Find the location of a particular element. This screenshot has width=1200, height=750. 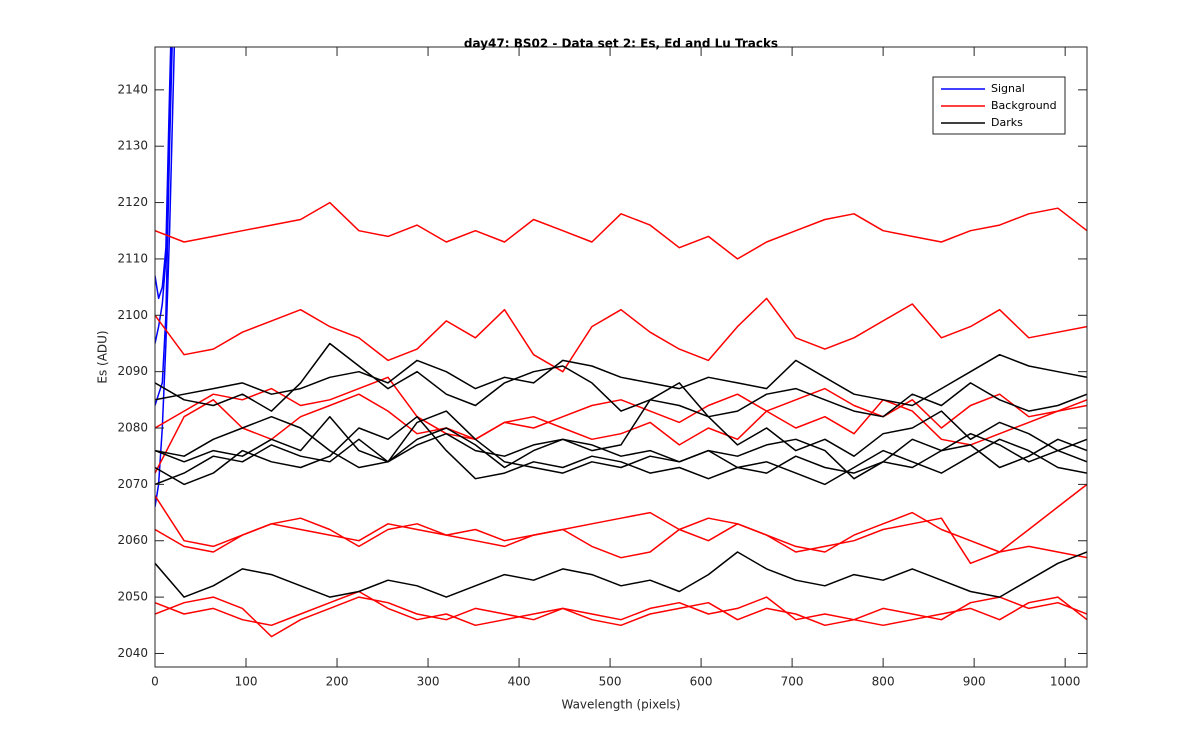

legend-label: Signal is located at coordinates (1008, 88).